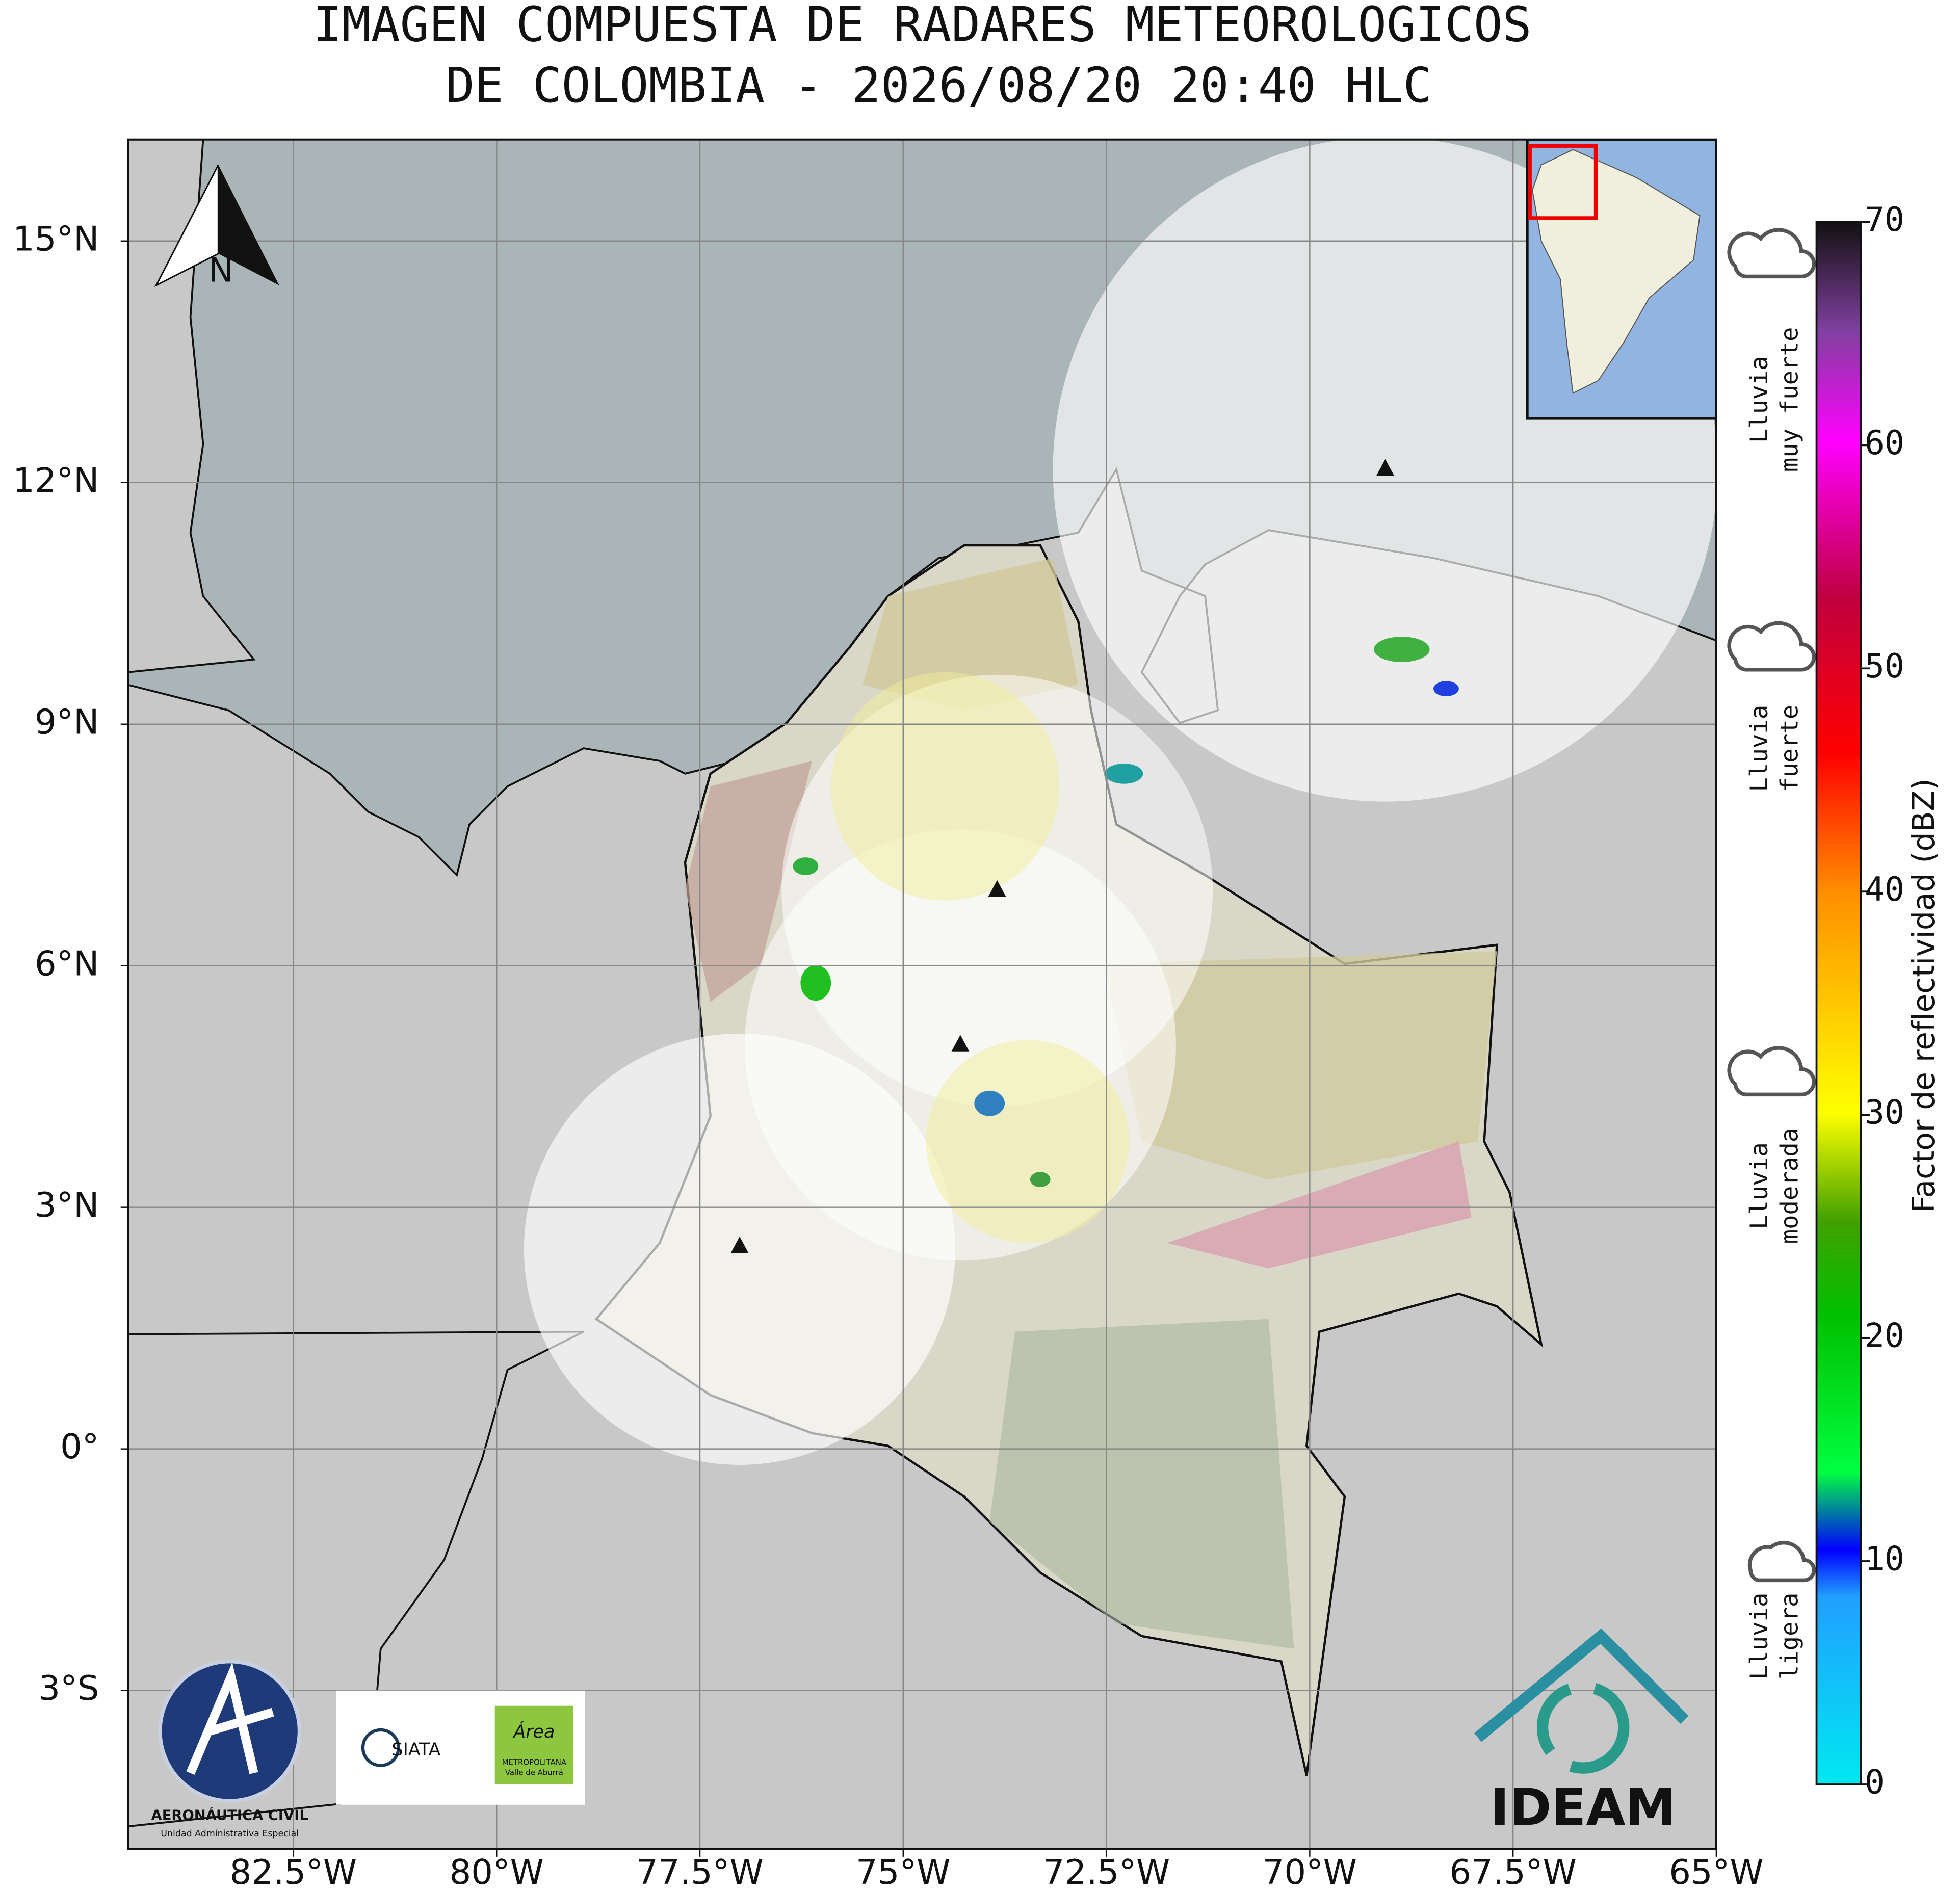 Image resolution: width=1960 pixels, height=1891 pixels. What do you see at coordinates (534, 1762) in the screenshot?
I see `logo-text: METROPOLITANA` at bounding box center [534, 1762].